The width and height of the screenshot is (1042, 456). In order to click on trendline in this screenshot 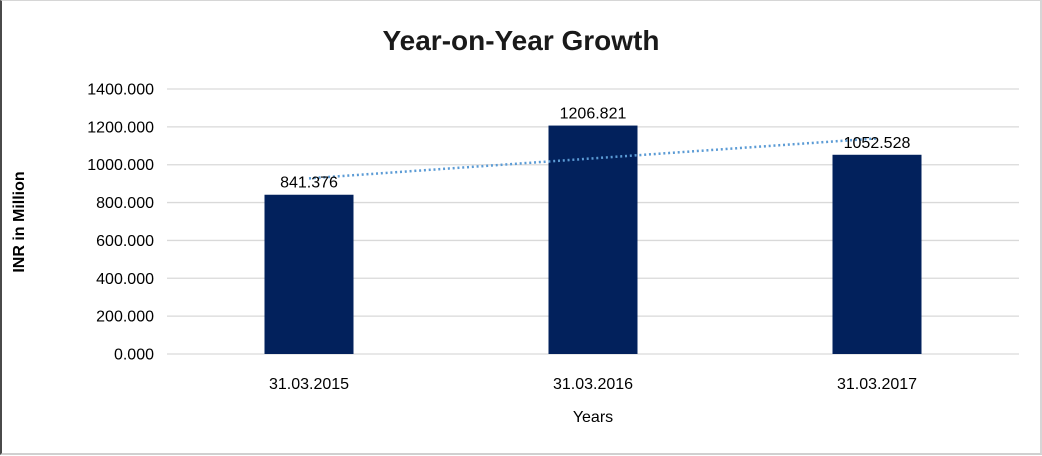, I will do `click(593, 158)`.